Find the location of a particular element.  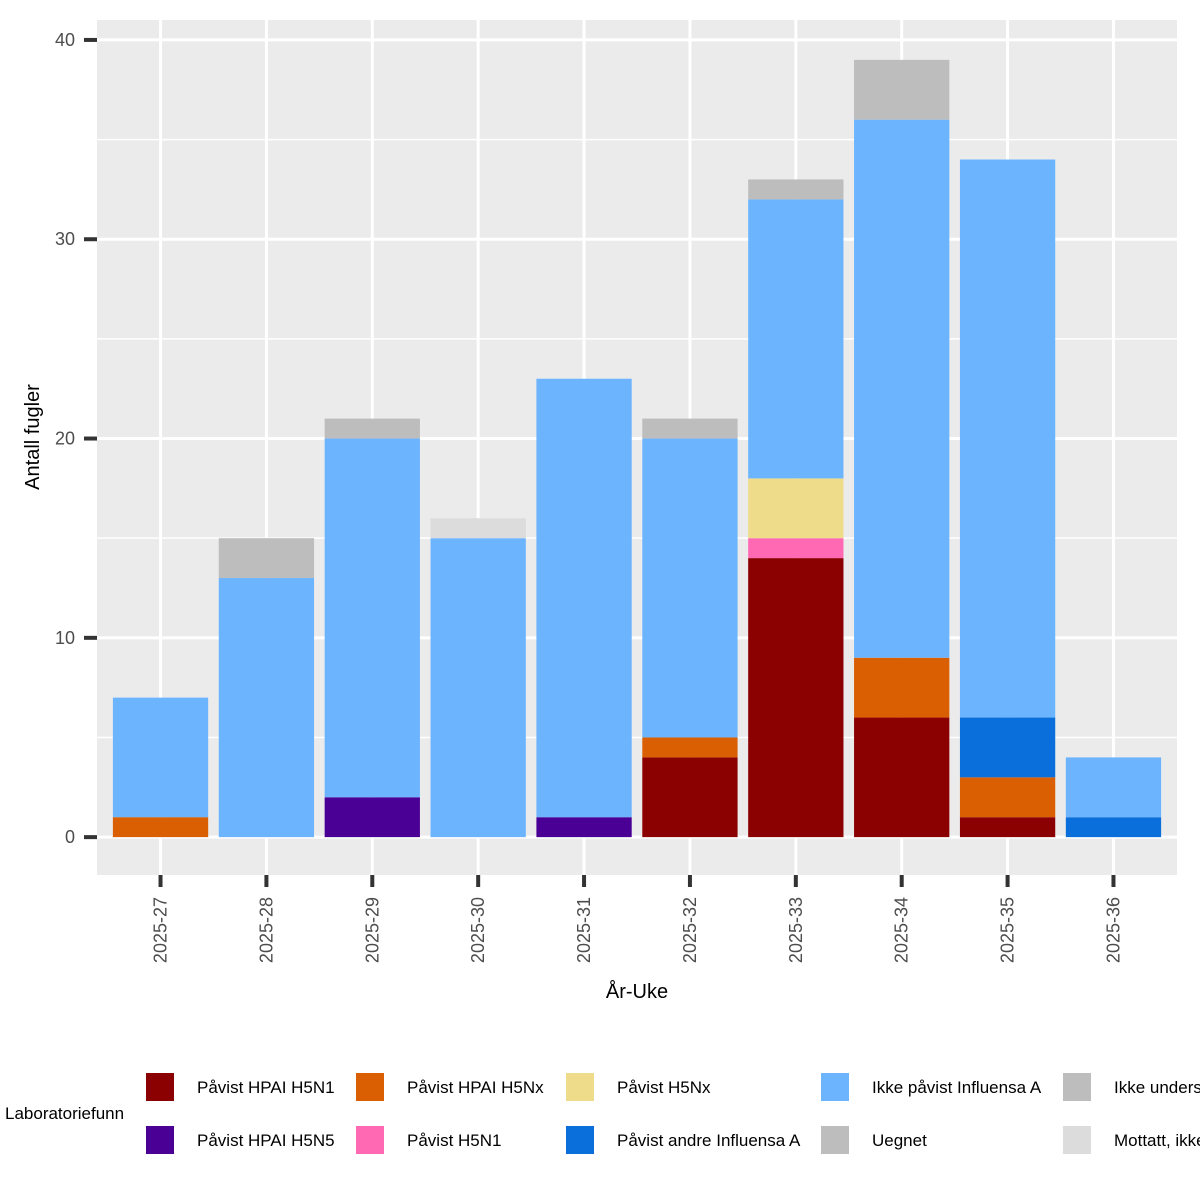

legend-label: Uegnet is located at coordinates (899, 1140).